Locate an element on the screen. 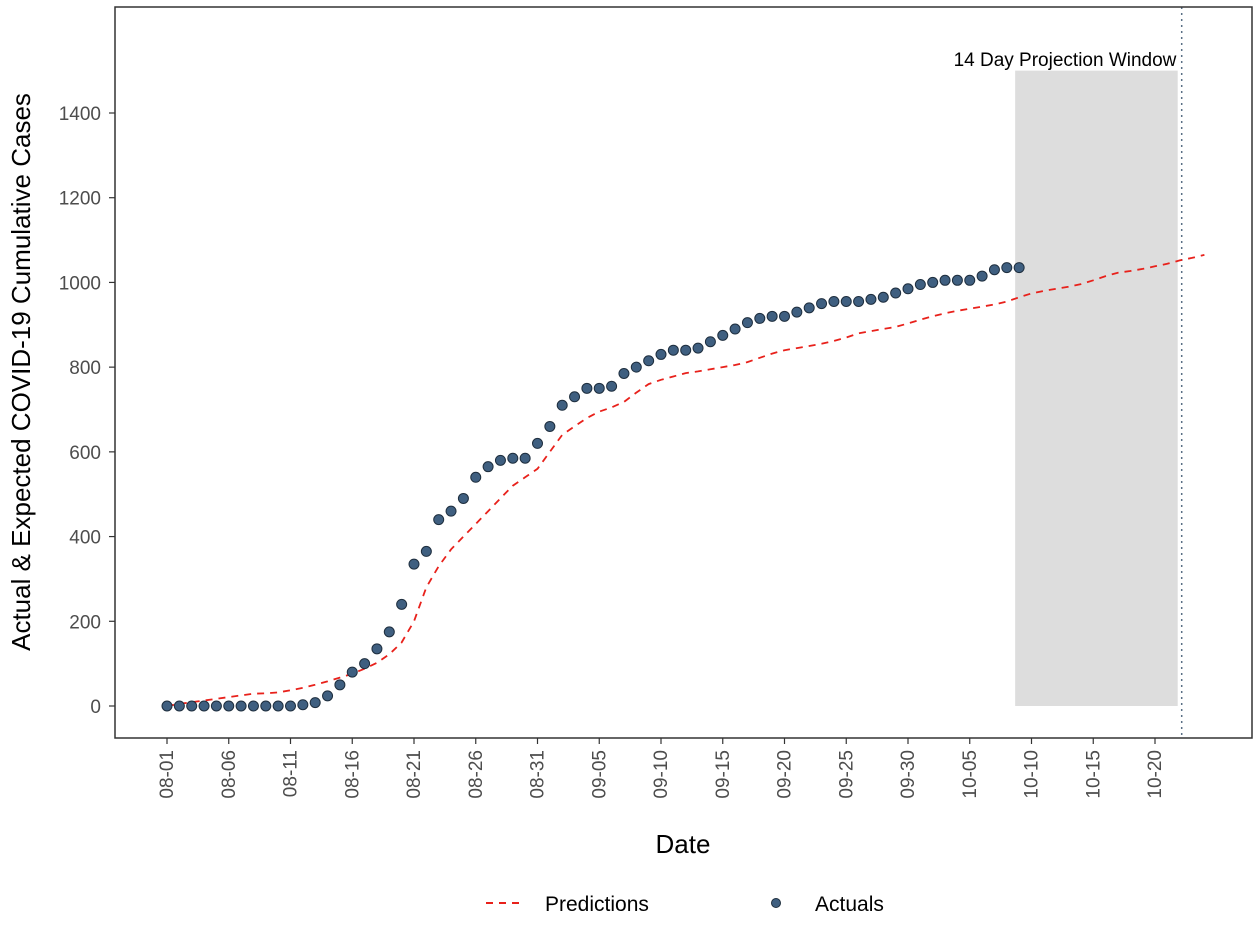  x-tick-label: 10-20 is located at coordinates (1155, 774).